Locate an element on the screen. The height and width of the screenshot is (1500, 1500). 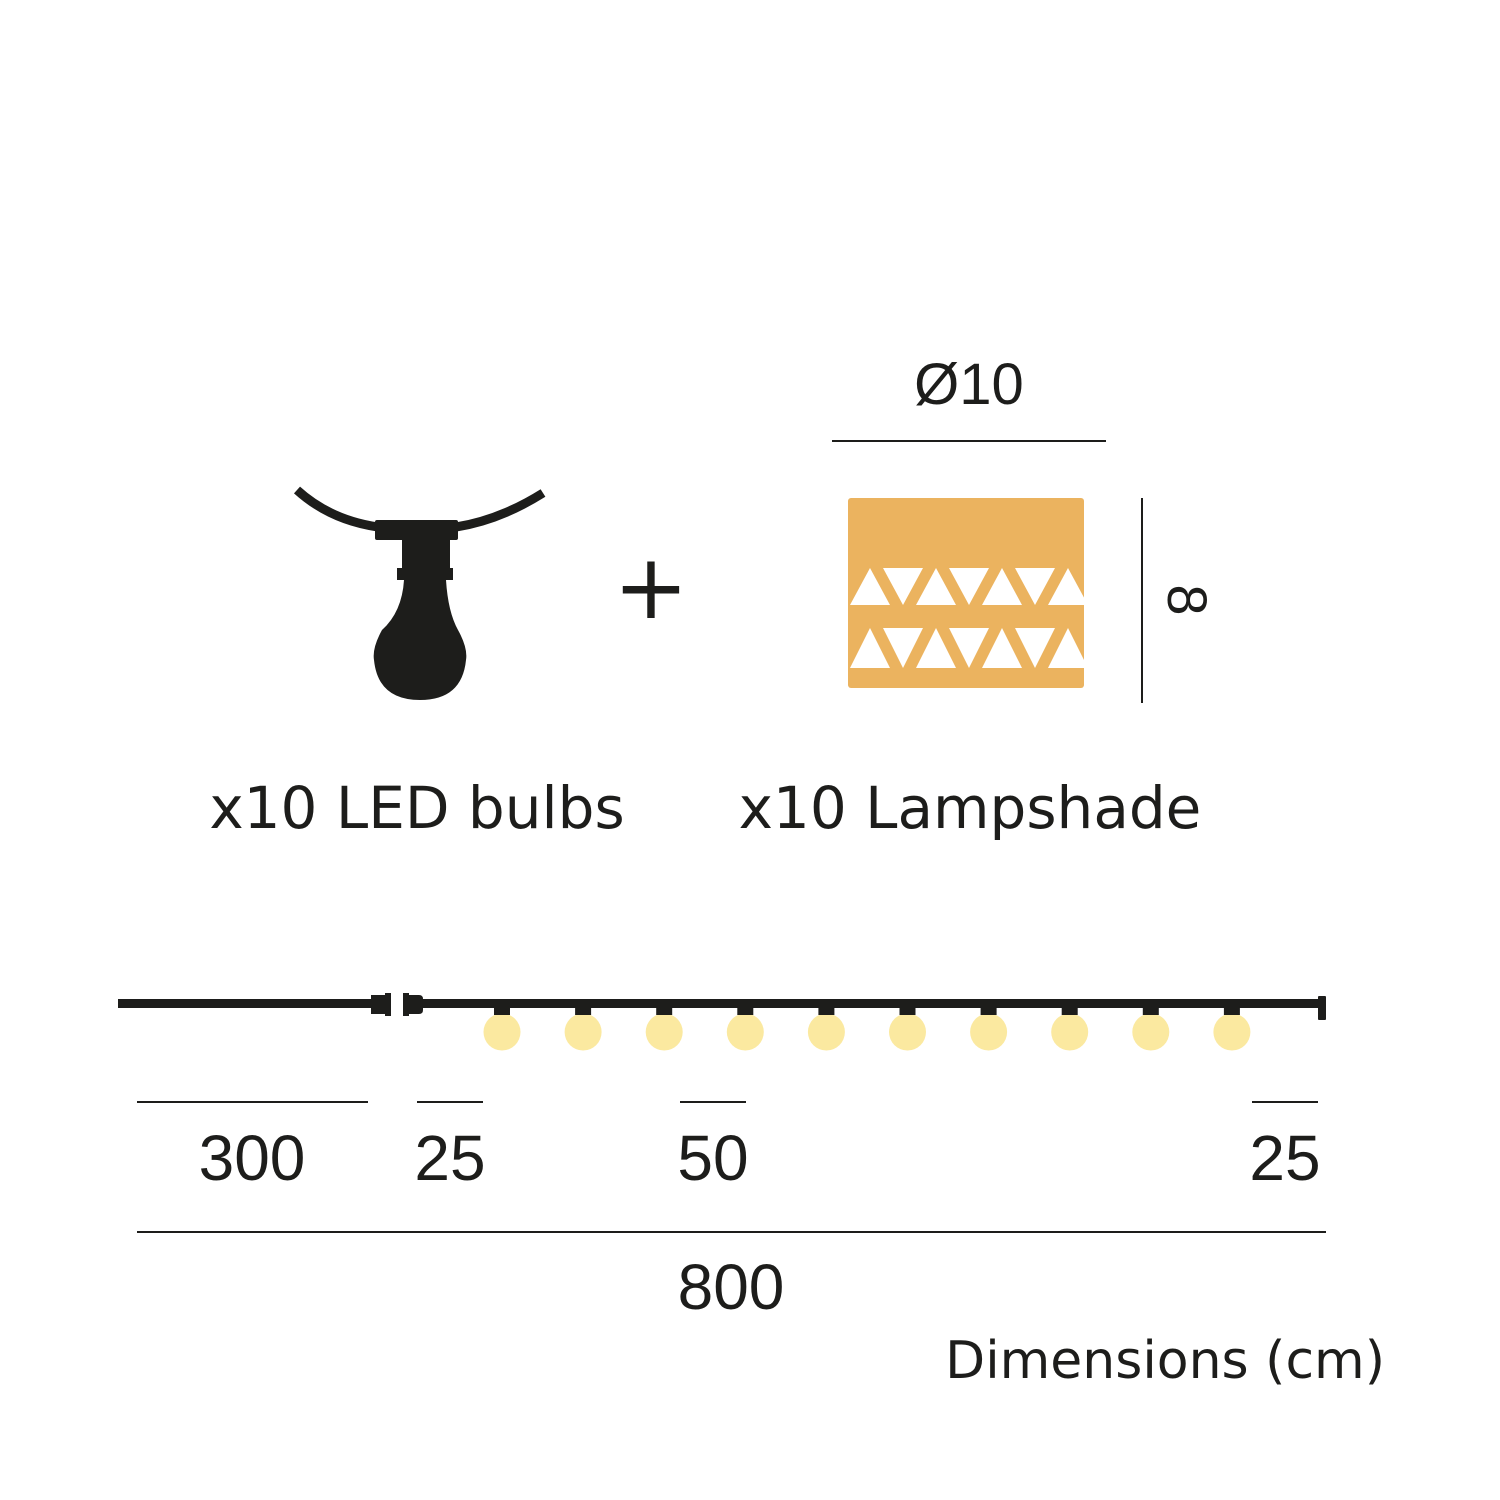
bulbs-label: x10 LED bulbs is located at coordinates (416, 808).